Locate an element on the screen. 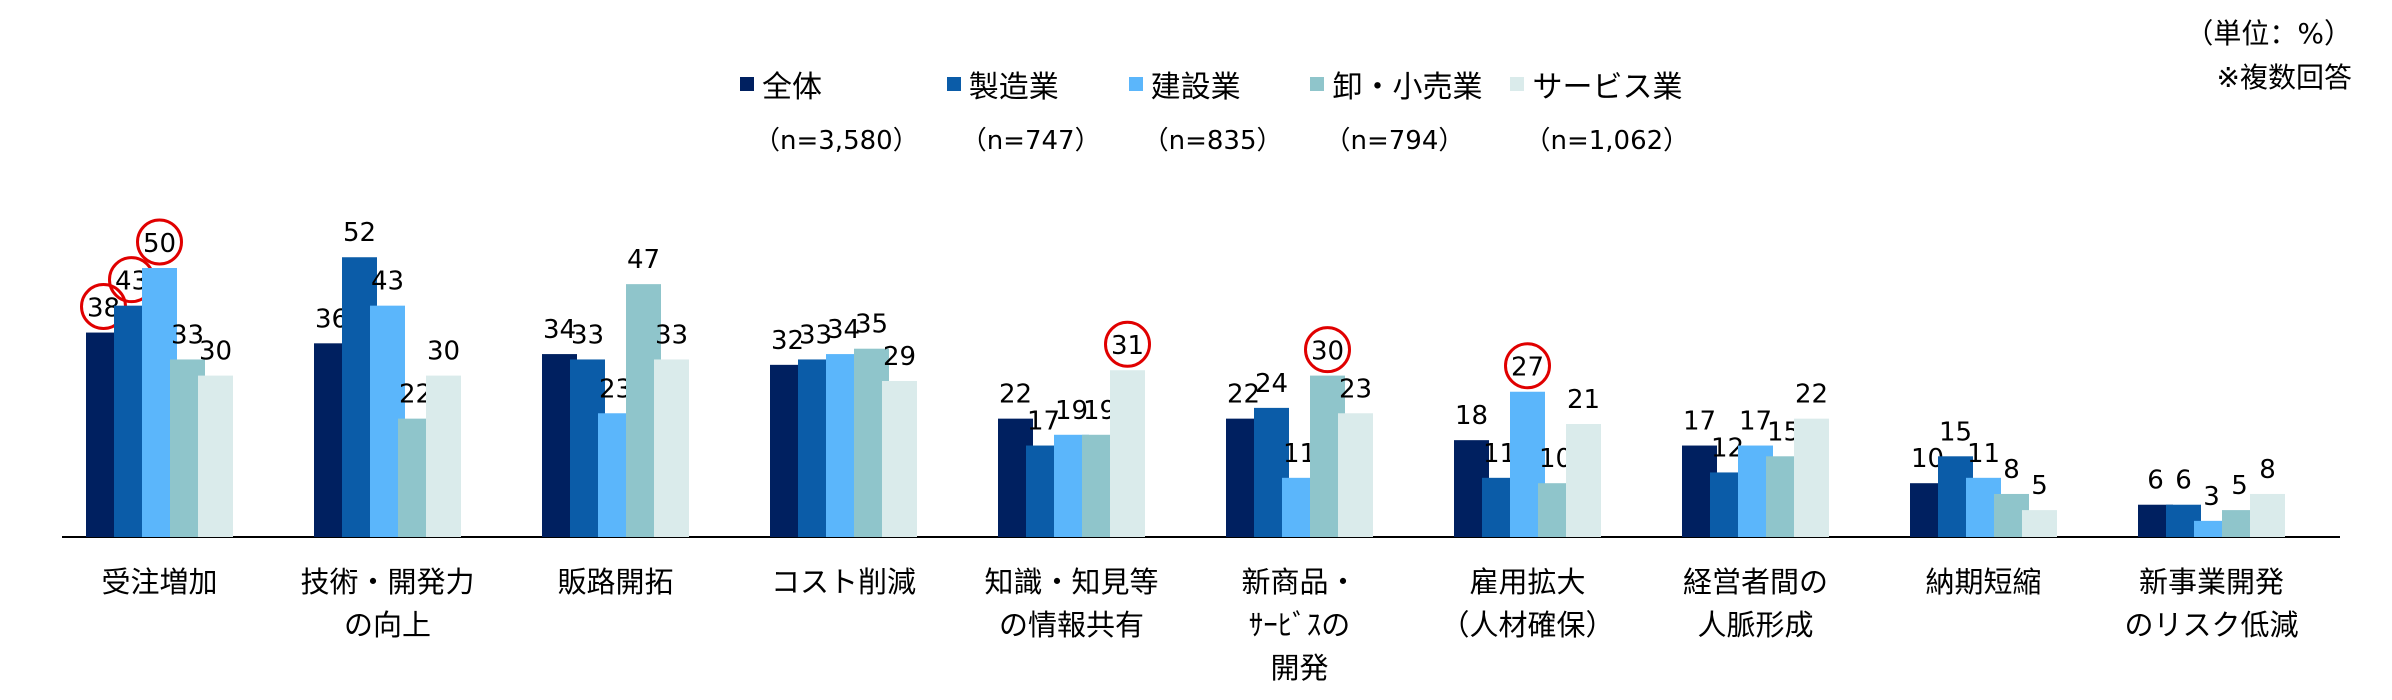 The height and width of the screenshot is (700, 2392). category-label: 知識・知見等 is located at coordinates (1071, 582).